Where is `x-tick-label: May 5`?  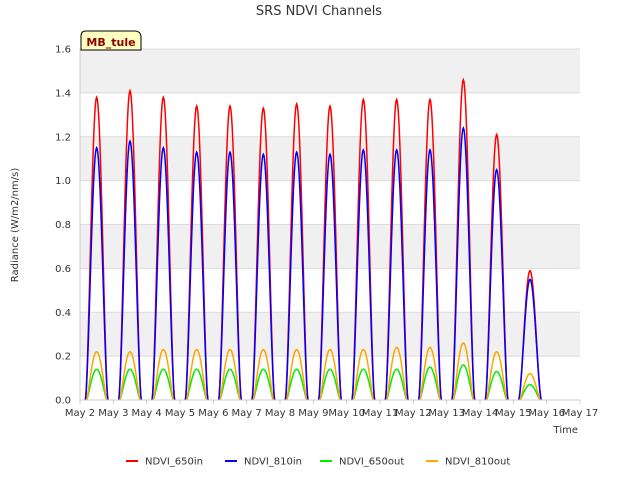
x-tick-label: May 5 is located at coordinates (180, 413).